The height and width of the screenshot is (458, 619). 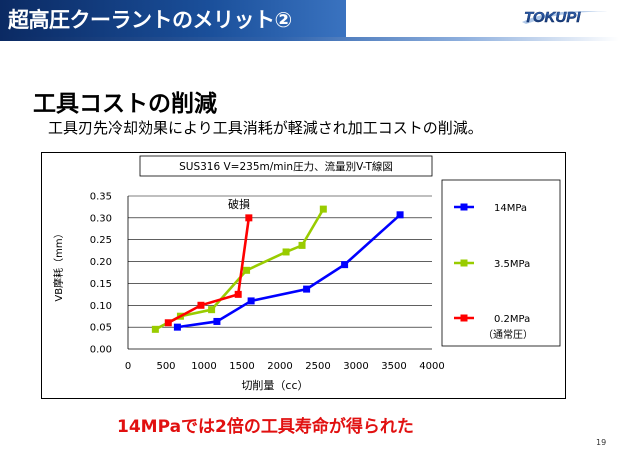 I want to click on x-tick-label: 1000, so click(x=203, y=366).